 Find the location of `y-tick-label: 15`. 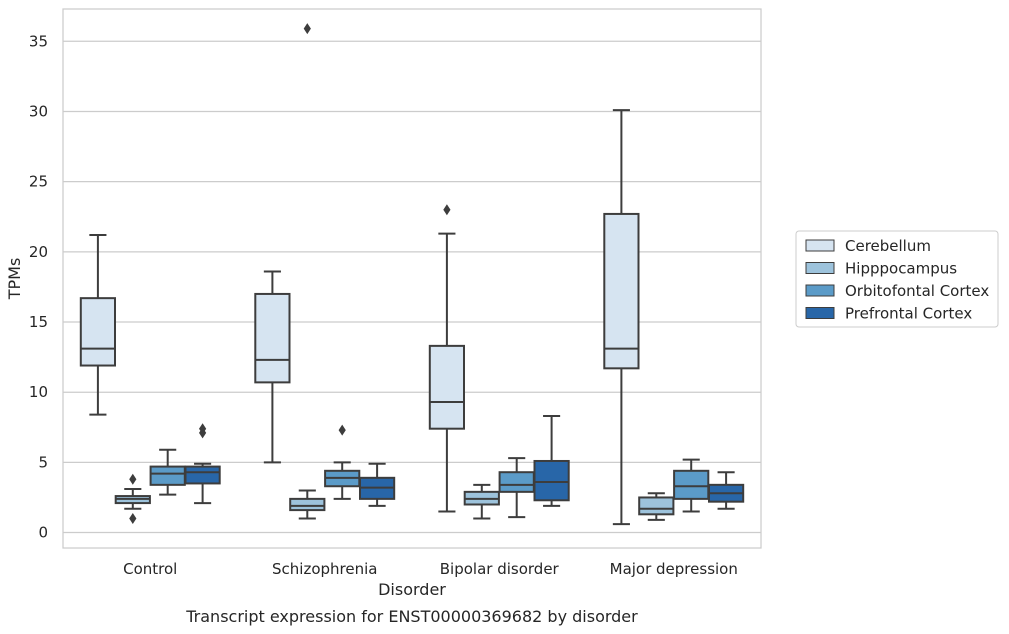

y-tick-label: 15 is located at coordinates (38, 322).